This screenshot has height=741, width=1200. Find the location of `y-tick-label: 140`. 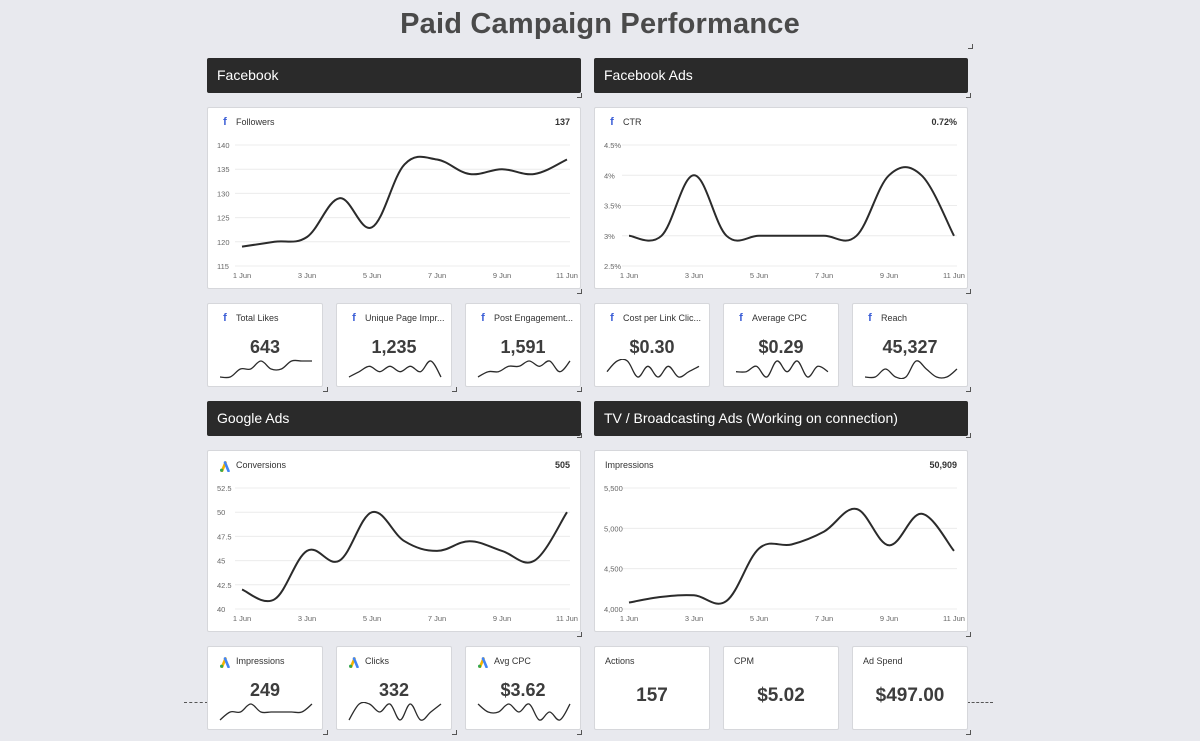

y-tick-label: 140 is located at coordinates (223, 145).